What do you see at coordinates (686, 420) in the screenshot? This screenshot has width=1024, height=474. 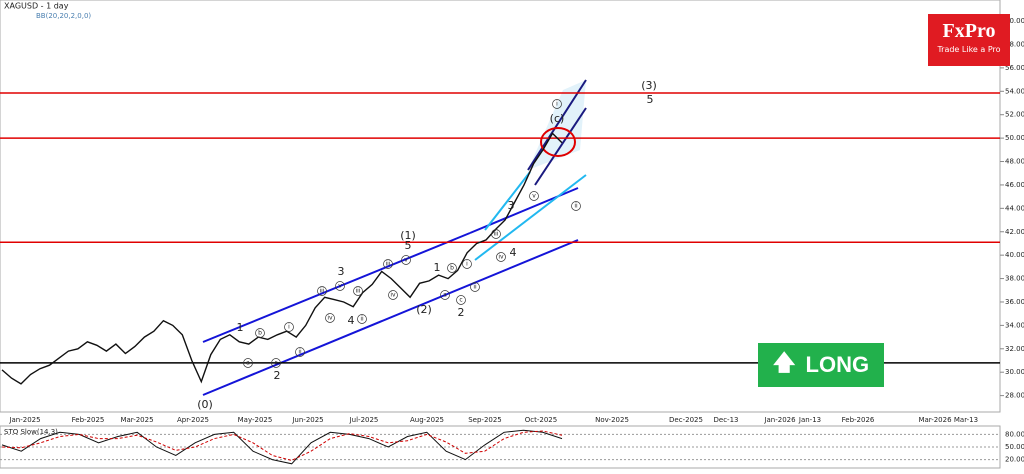 I see `x-tick-label: Dec-2025` at bounding box center [686, 420].